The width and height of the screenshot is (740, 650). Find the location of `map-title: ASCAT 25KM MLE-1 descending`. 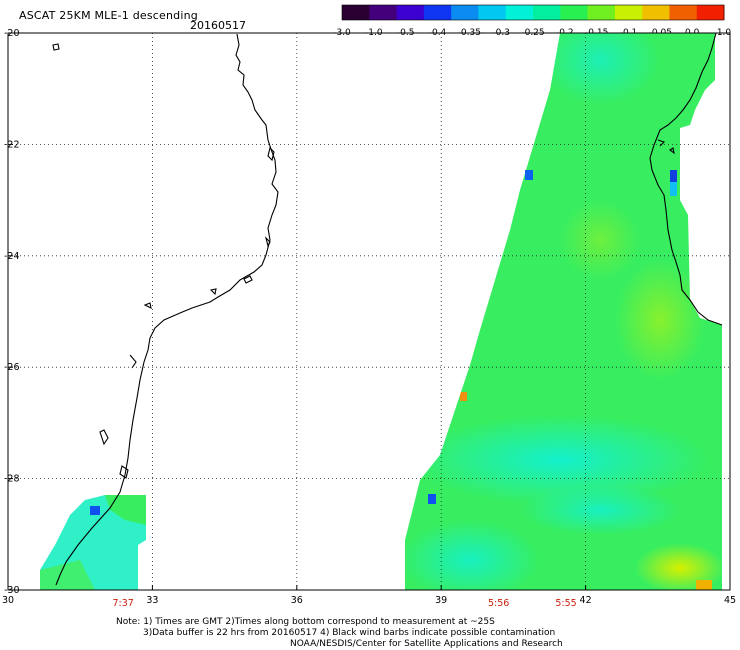

map-title: ASCAT 25KM MLE-1 descending is located at coordinates (108, 15).